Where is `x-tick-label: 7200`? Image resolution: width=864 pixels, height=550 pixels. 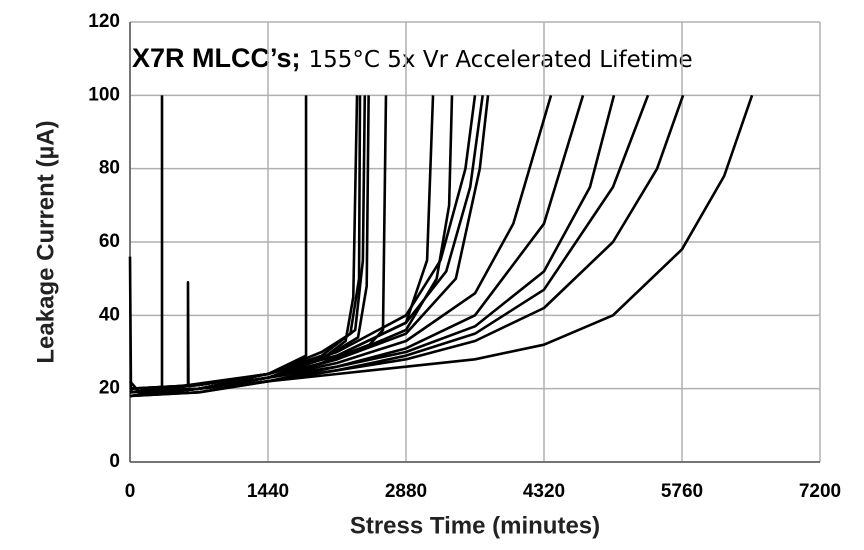
x-tick-label: 7200 is located at coordinates (820, 491).